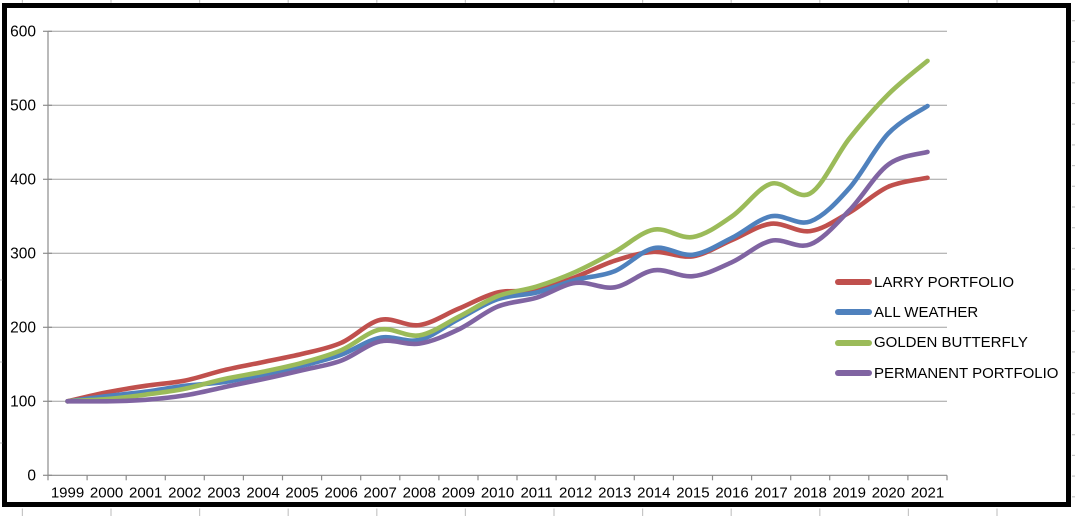 This screenshot has height=516, width=1075. I want to click on y-axis-label: 500, so click(23, 106).